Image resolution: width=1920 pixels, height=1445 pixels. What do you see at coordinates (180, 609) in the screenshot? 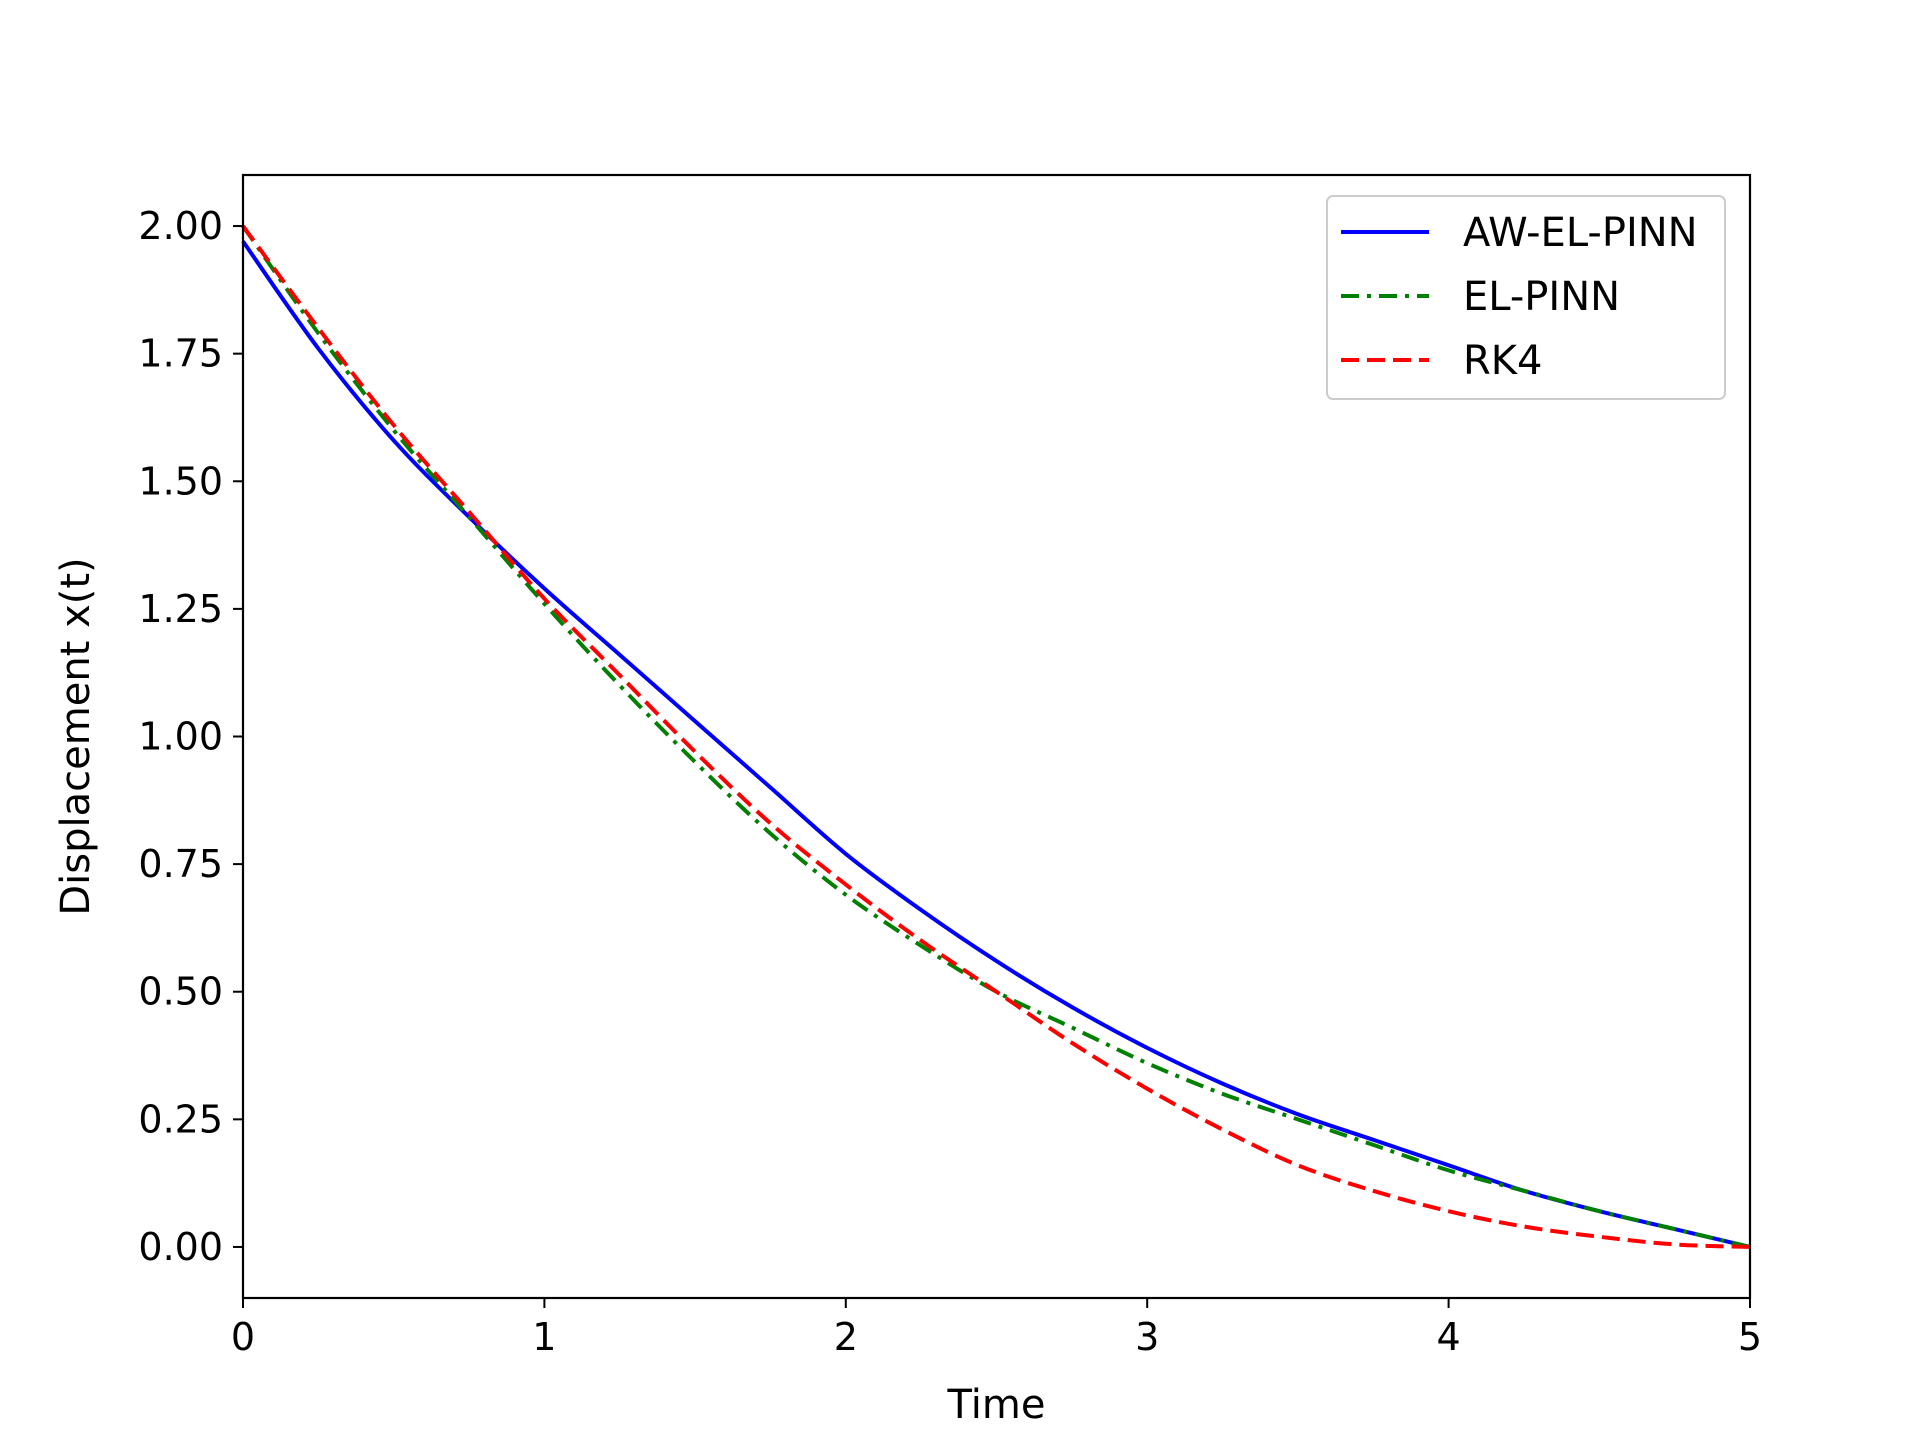
I see `y-tick-label: 1.25` at bounding box center [180, 609].